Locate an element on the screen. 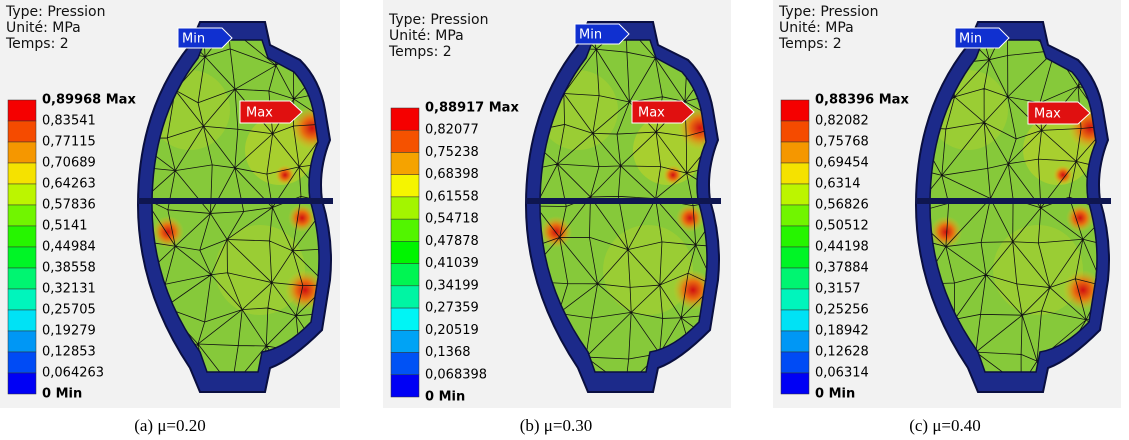 The height and width of the screenshot is (440, 1129). legend-label: 0,20519 is located at coordinates (452, 330).